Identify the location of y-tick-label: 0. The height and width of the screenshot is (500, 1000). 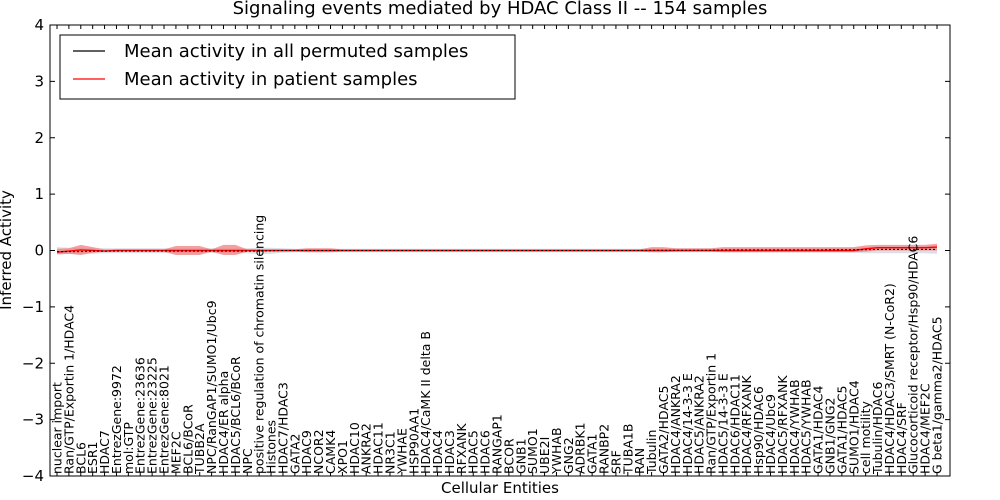
(39, 251).